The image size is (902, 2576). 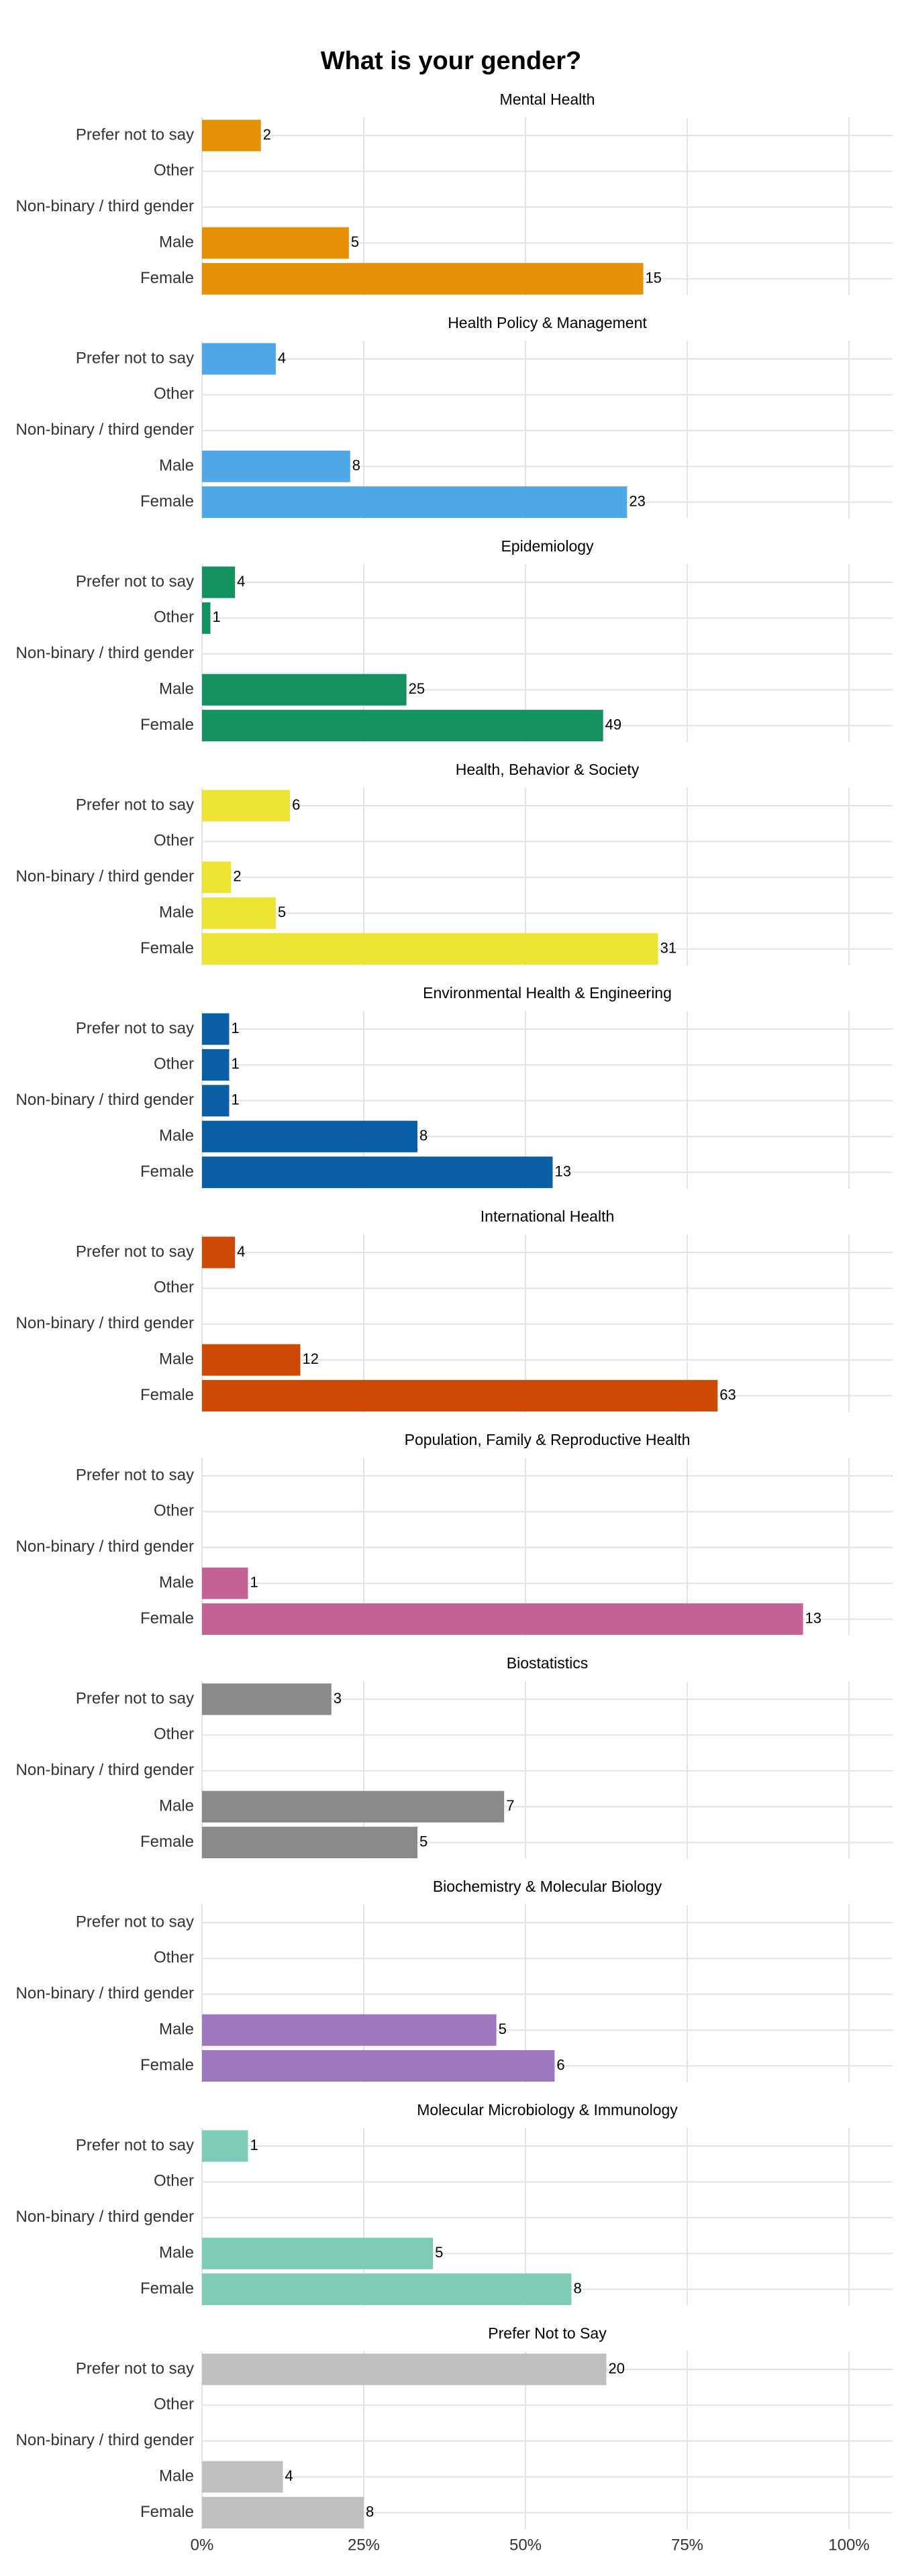 I want to click on value-label: 12, so click(x=311, y=1358).